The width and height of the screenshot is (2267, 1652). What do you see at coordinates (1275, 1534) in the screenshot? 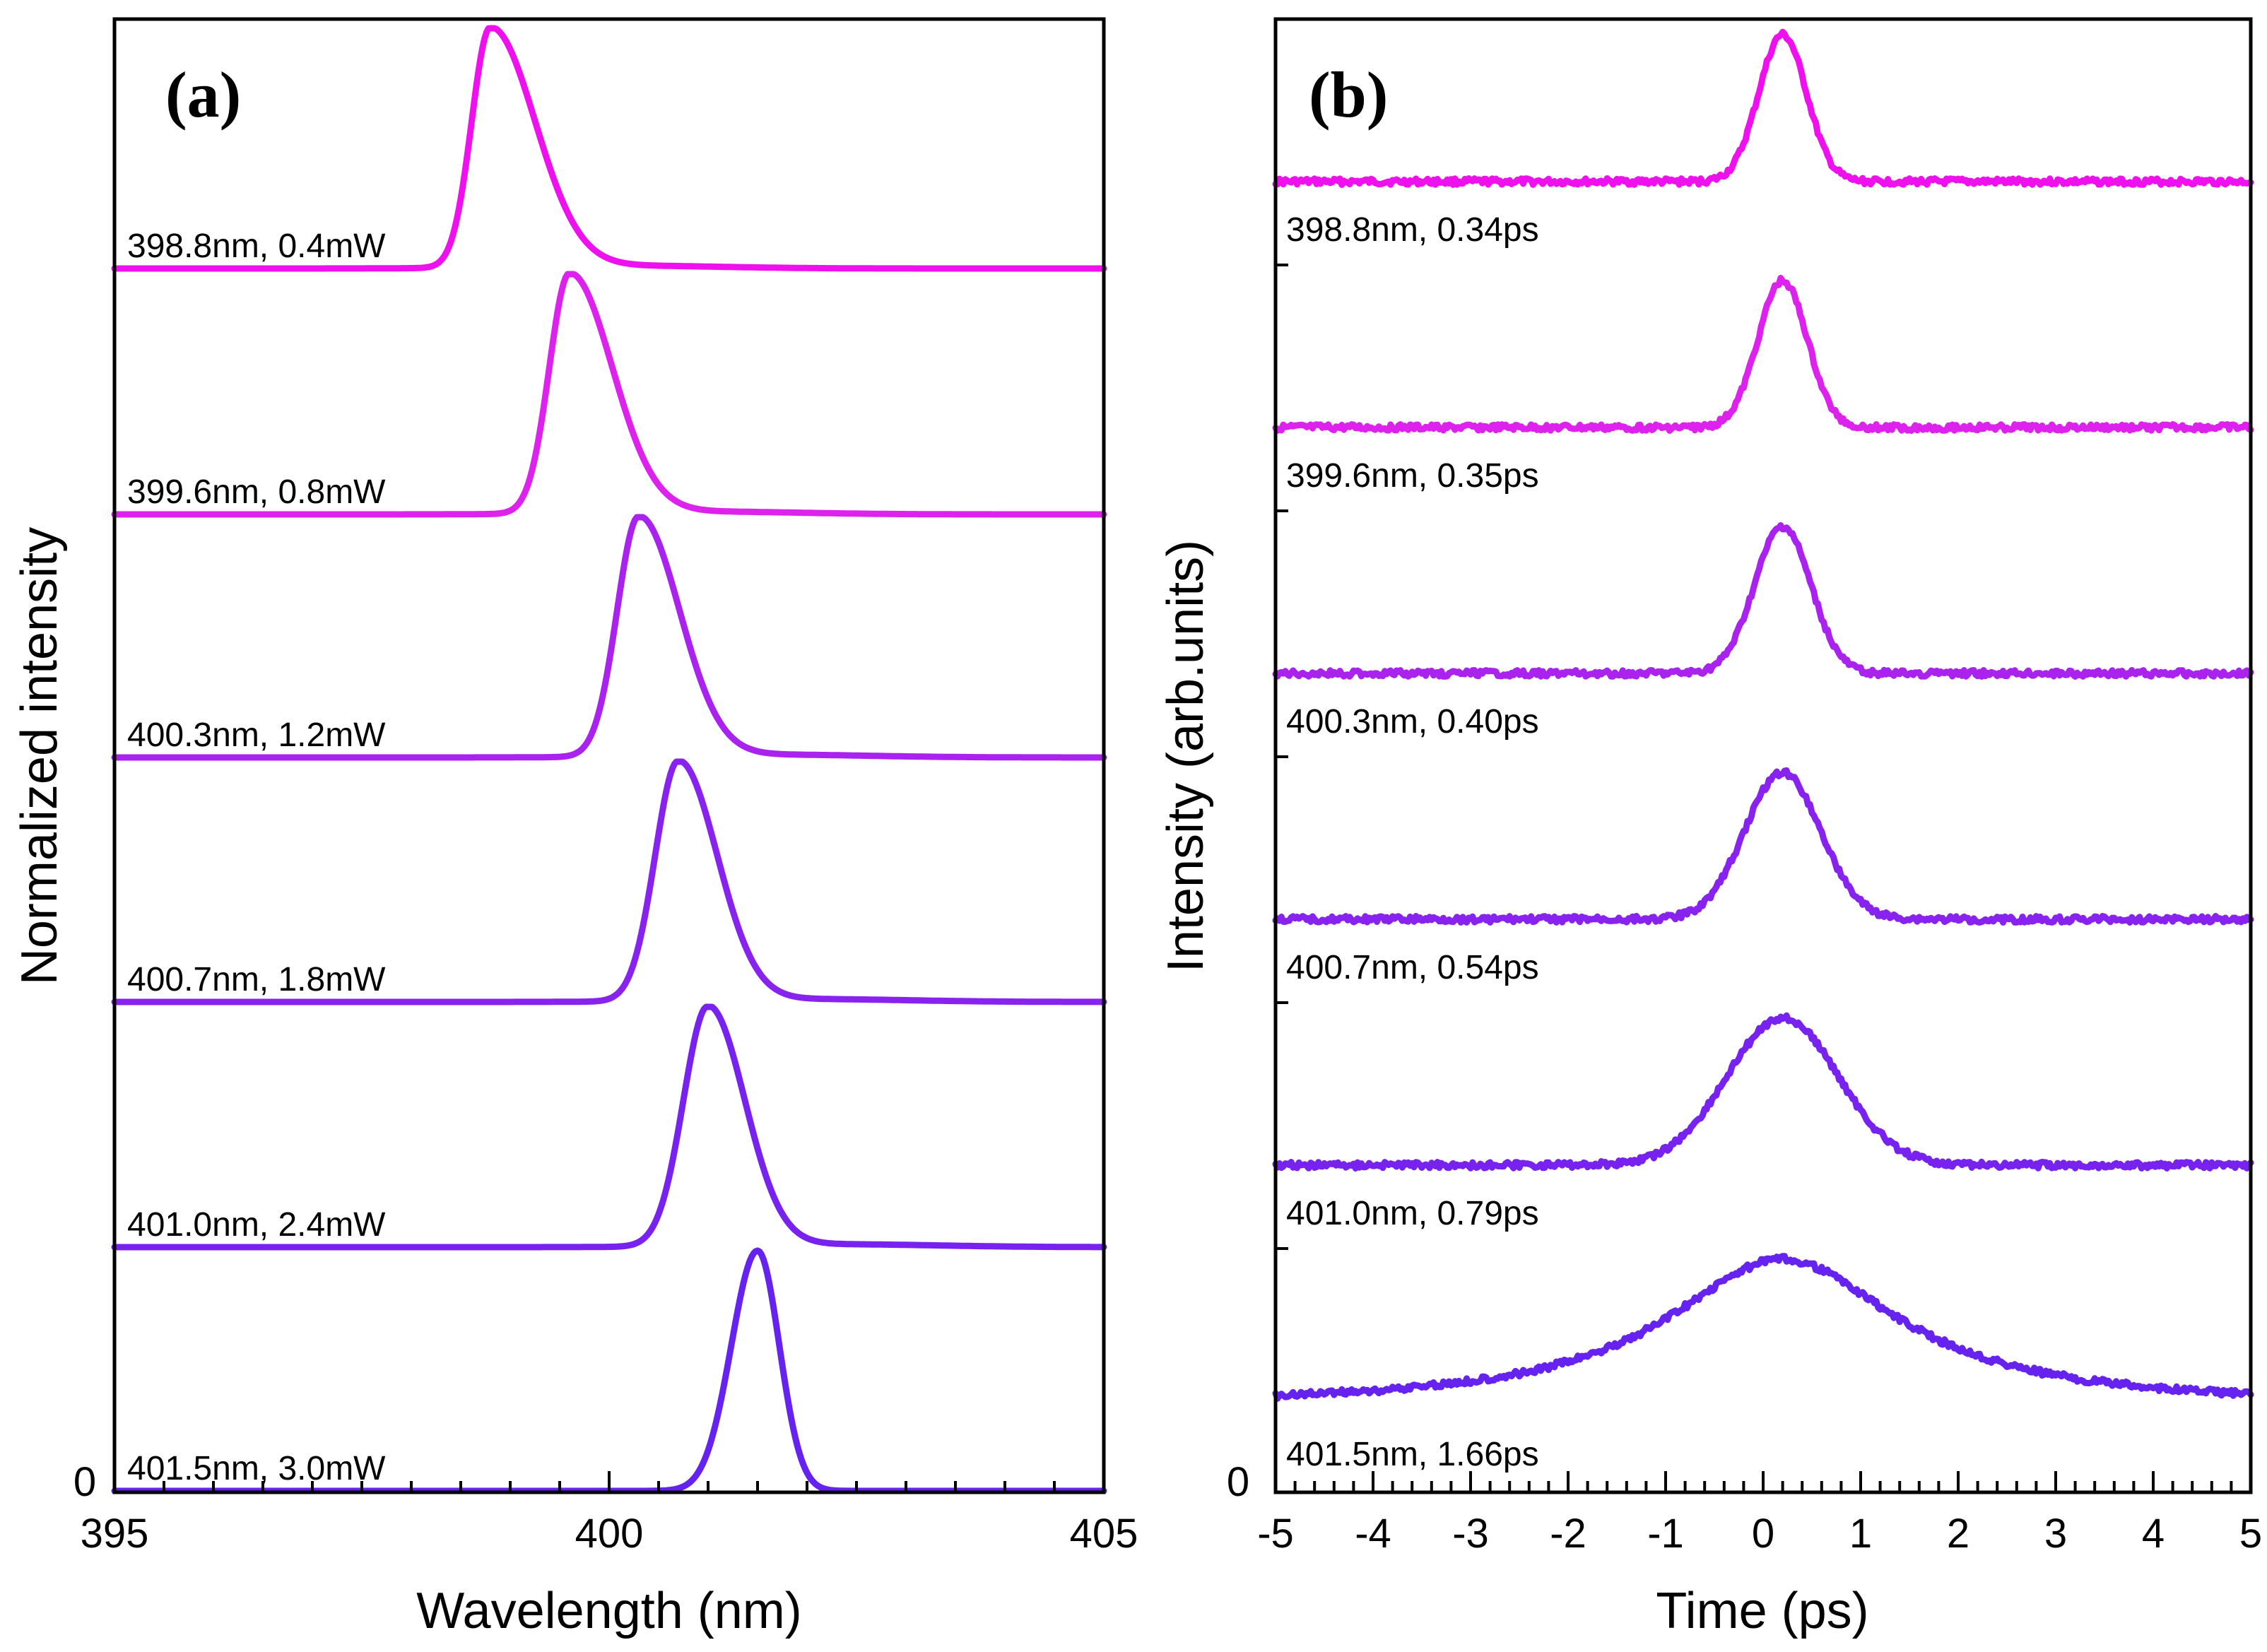
I see `panel-b-x-tick-label: -5` at bounding box center [1275, 1534].